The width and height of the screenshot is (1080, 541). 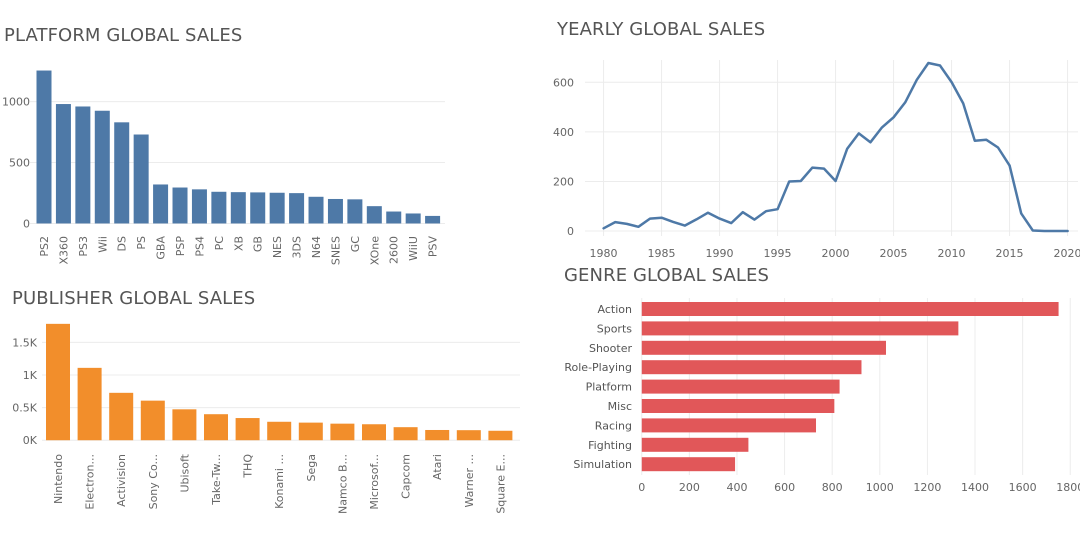 I want to click on yearly-x-tick-label: 1995, so click(x=778, y=253).